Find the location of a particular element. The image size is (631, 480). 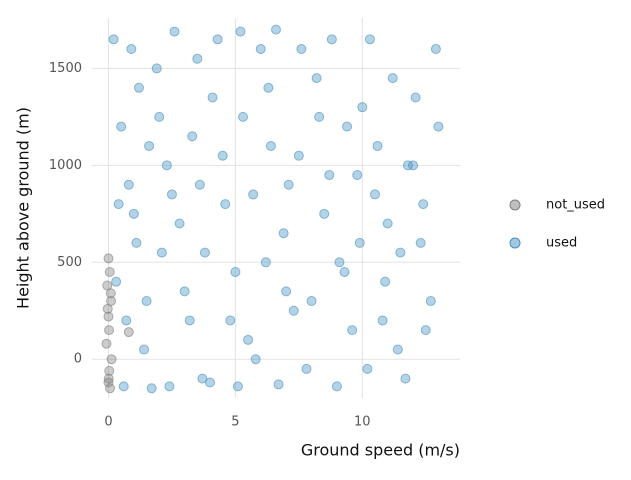

legend-label: used is located at coordinates (561, 243).